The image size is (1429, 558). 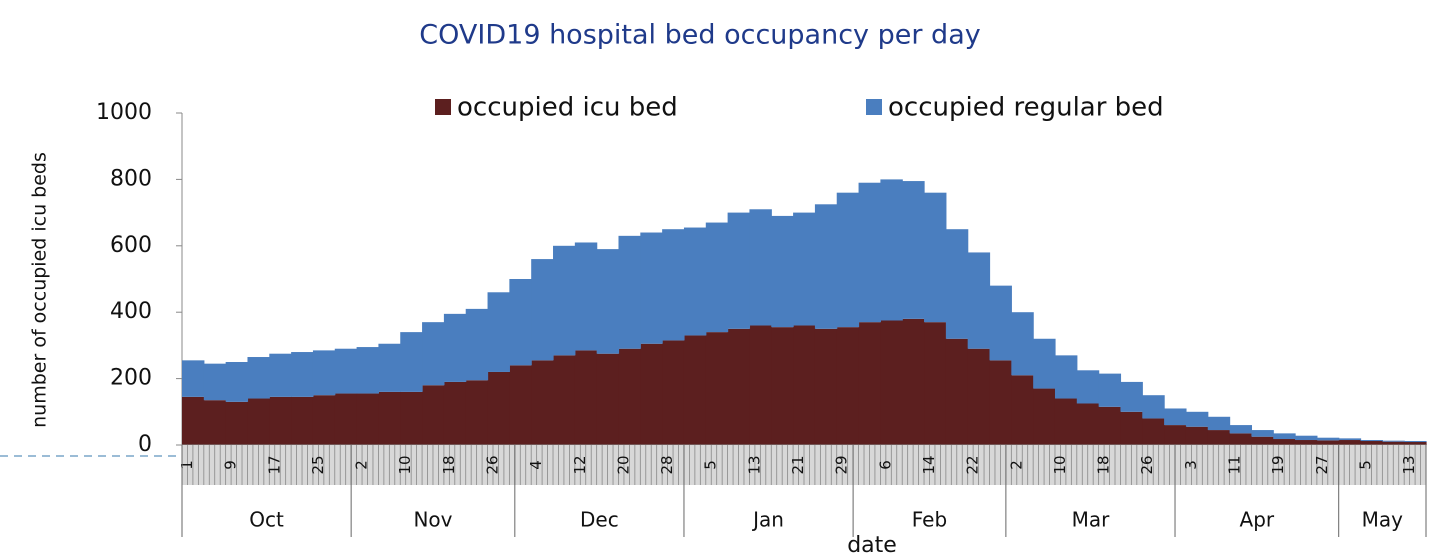 What do you see at coordinates (599, 520) in the screenshot?
I see `month-label: Dec` at bounding box center [599, 520].